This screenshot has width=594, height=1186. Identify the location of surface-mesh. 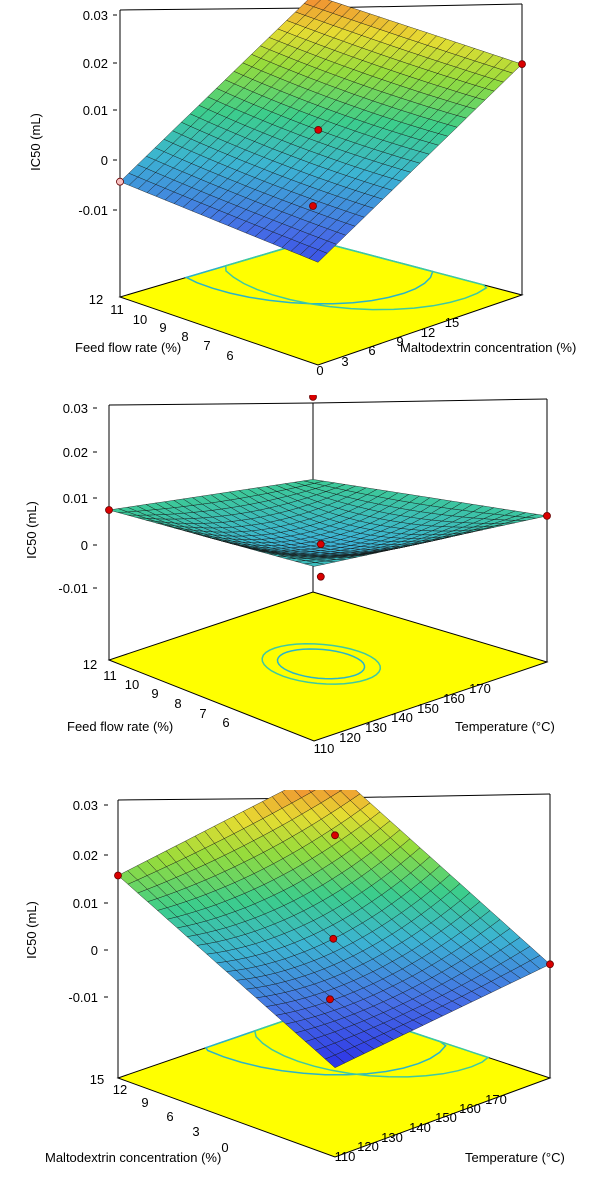
(328, 523).